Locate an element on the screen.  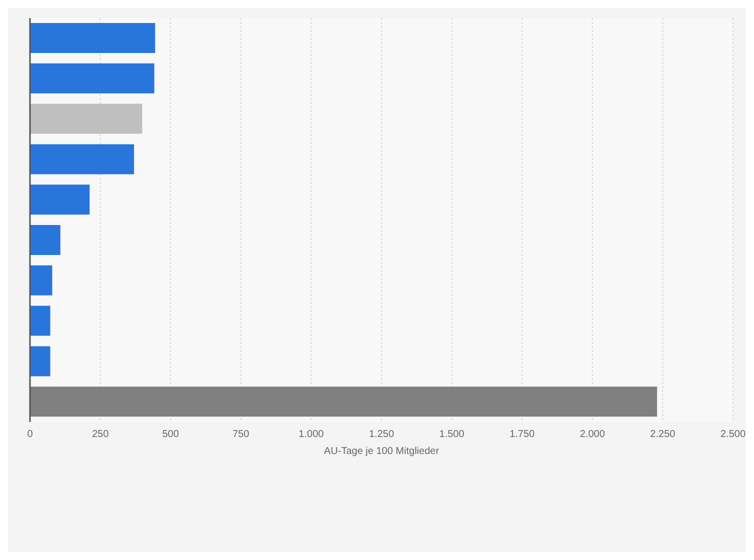
x-tick-label: 1.250 is located at coordinates (381, 434).